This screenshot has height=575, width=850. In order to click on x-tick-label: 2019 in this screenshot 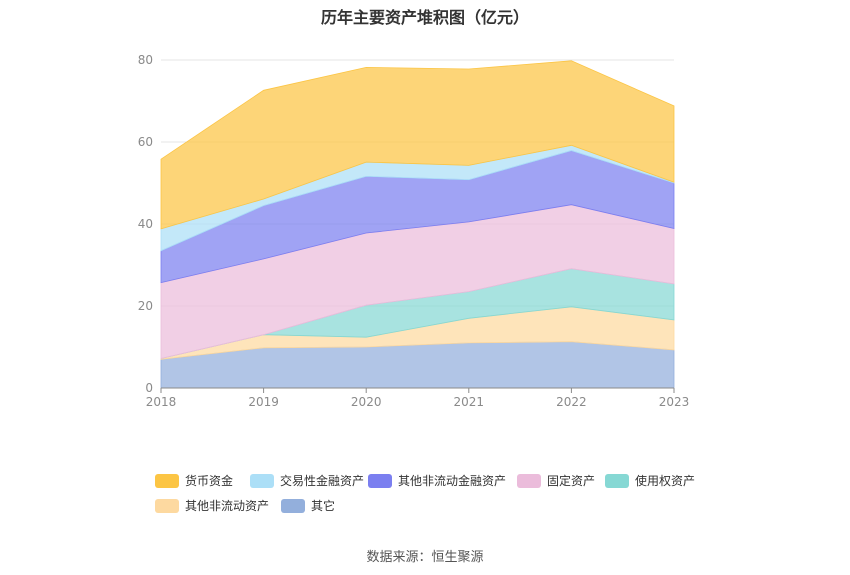, I will do `click(263, 402)`.